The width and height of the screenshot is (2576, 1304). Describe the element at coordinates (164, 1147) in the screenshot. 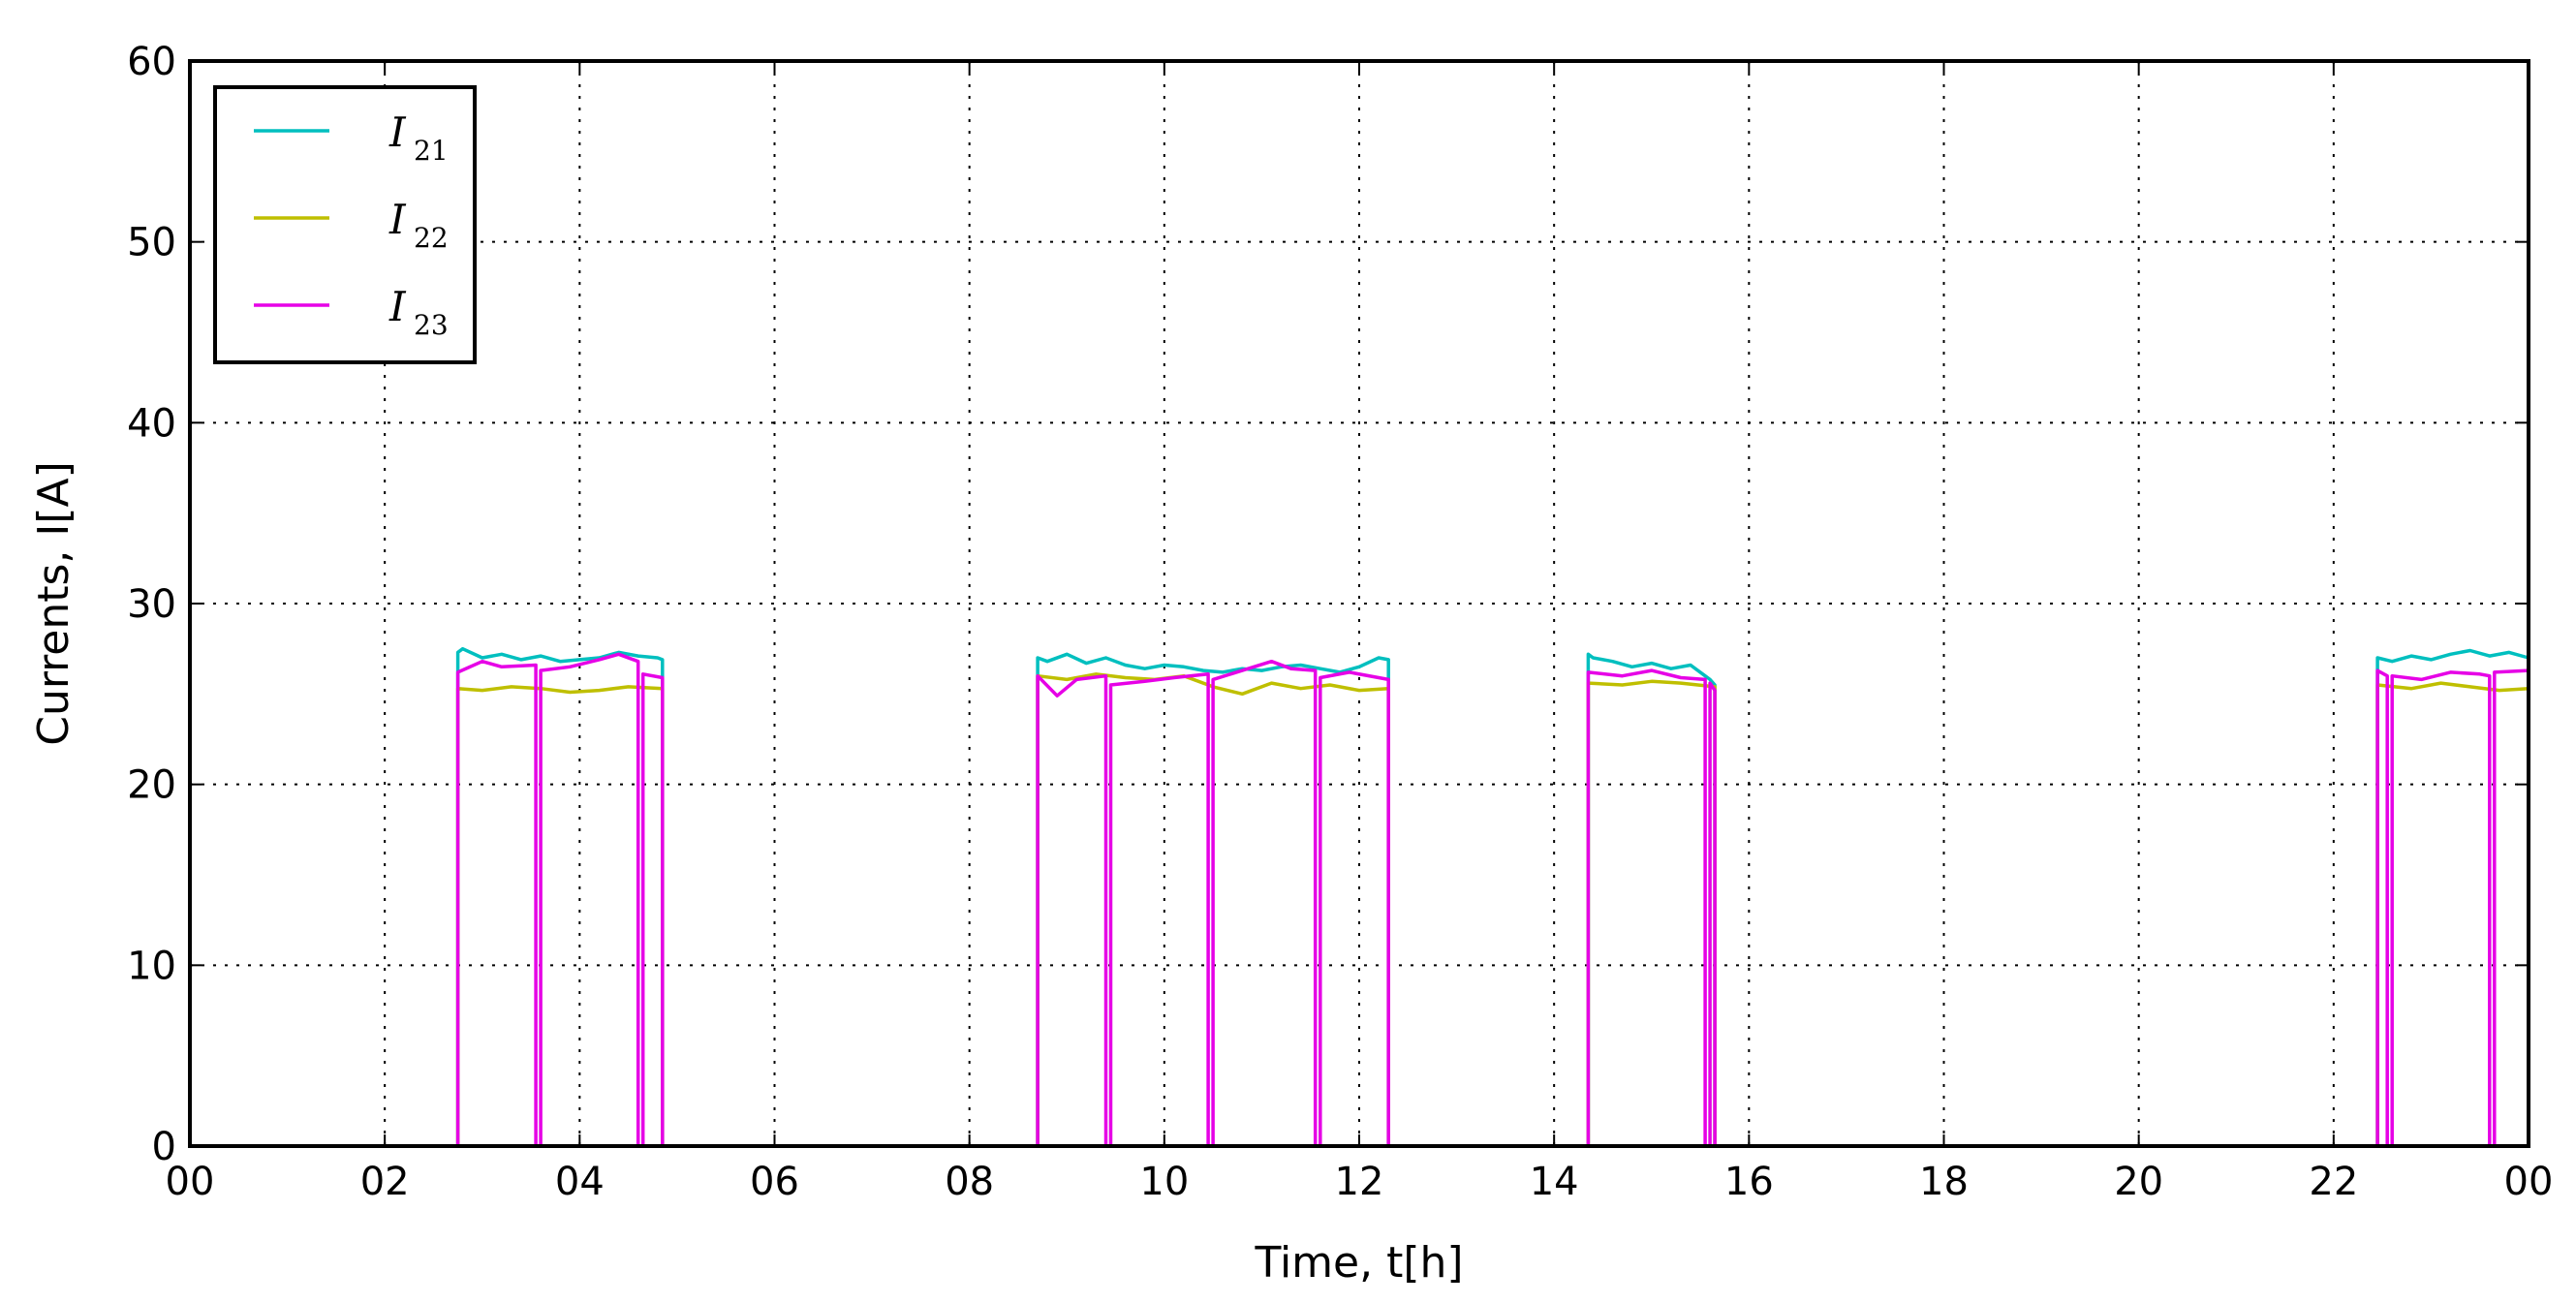

I see `y-tick-label: 0` at that location.